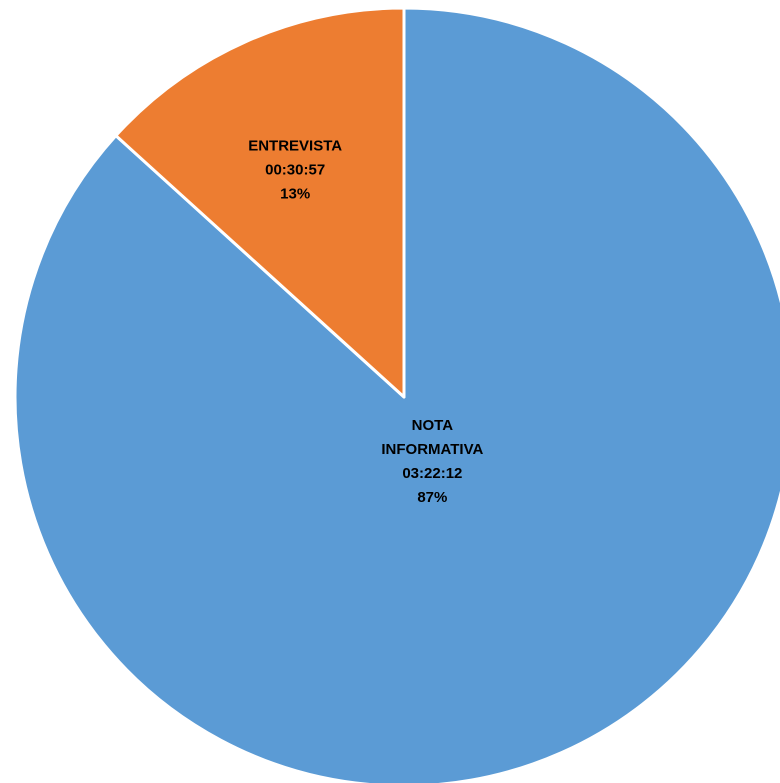 This screenshot has width=780, height=783. I want to click on data-label-line: ENTREVISTA, so click(295, 145).